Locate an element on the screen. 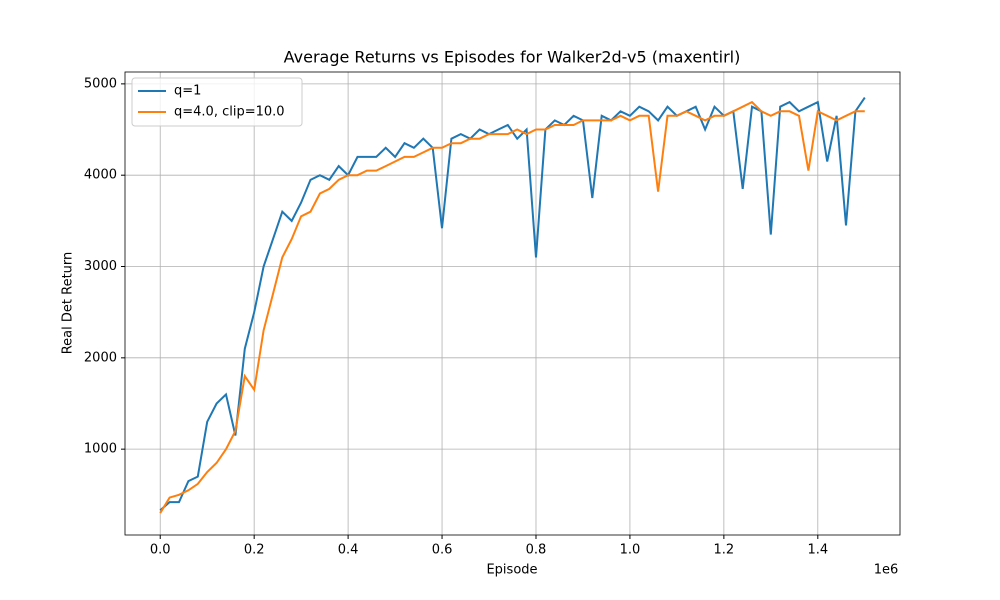  x-tick-label: 1.2 is located at coordinates (724, 550).